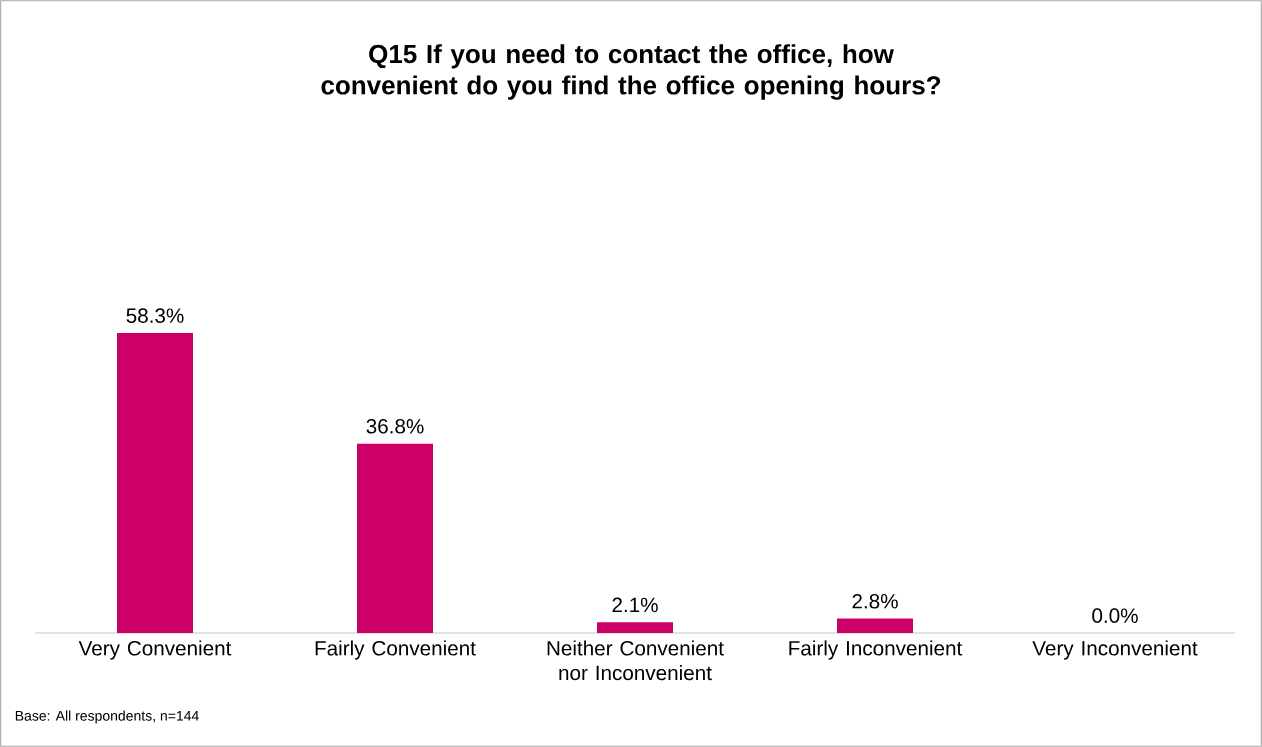  I want to click on chart-title: Q15 If you need to contact the office, how convenient do you find the office opening hours?, so click(631, 72).